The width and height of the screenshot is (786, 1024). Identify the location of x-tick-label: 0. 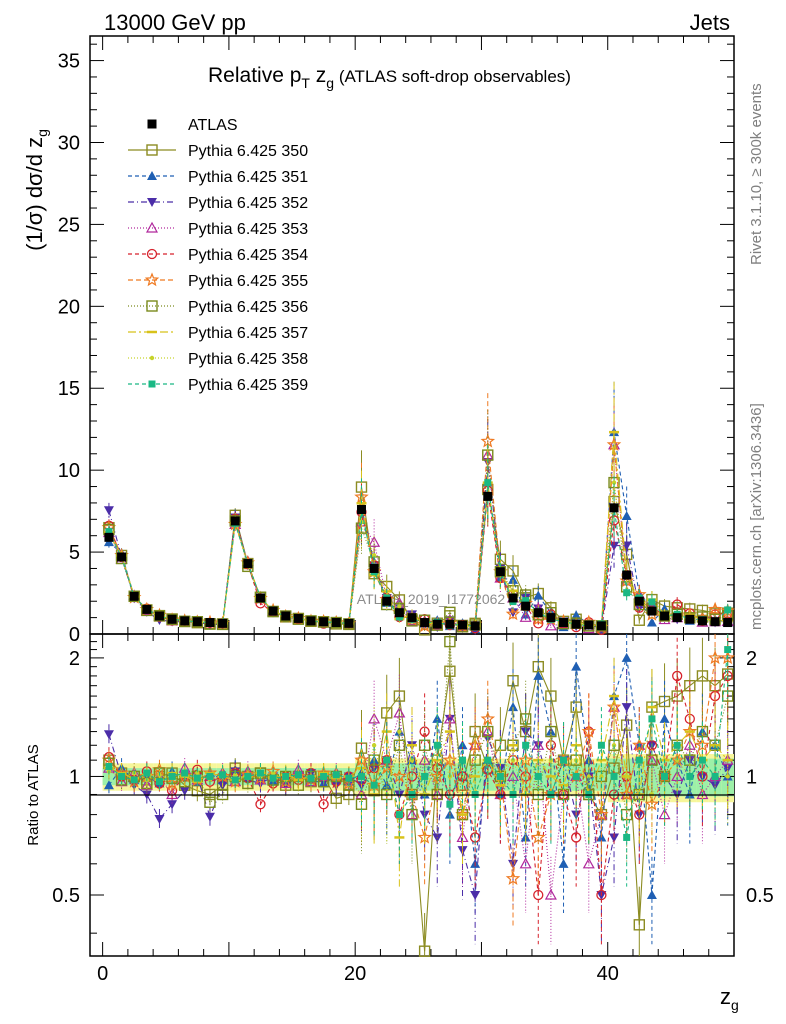
(102, 974).